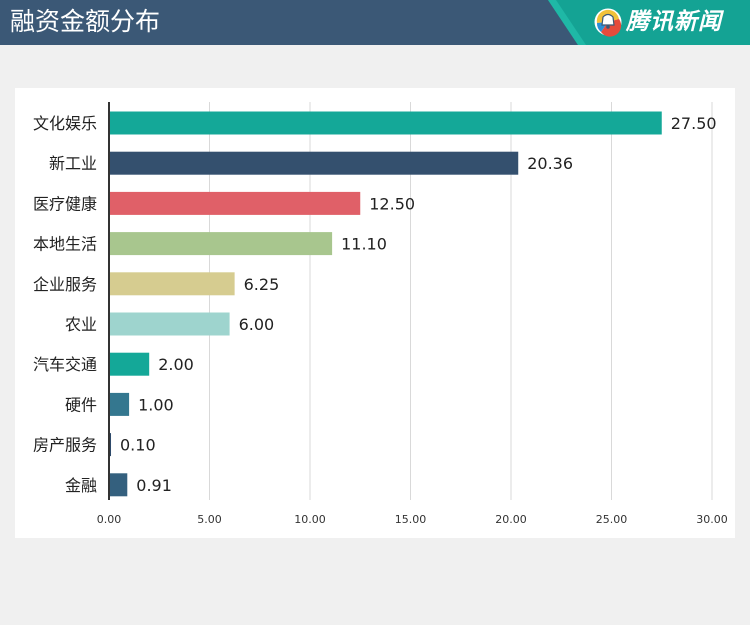 Image resolution: width=750 pixels, height=625 pixels. I want to click on value-label: 0.91, so click(154, 485).